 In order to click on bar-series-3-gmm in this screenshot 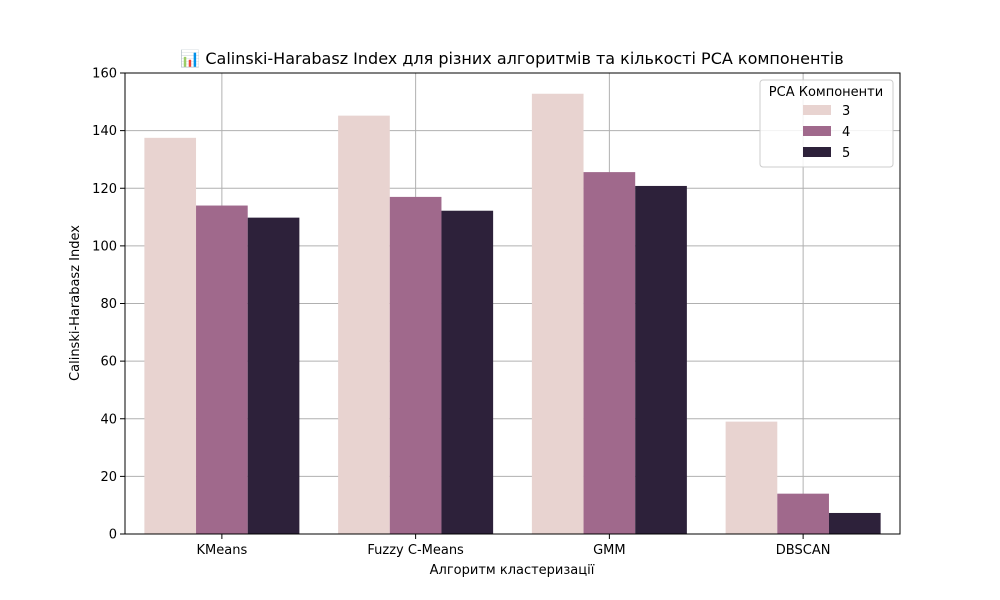, I will do `click(557, 314)`.